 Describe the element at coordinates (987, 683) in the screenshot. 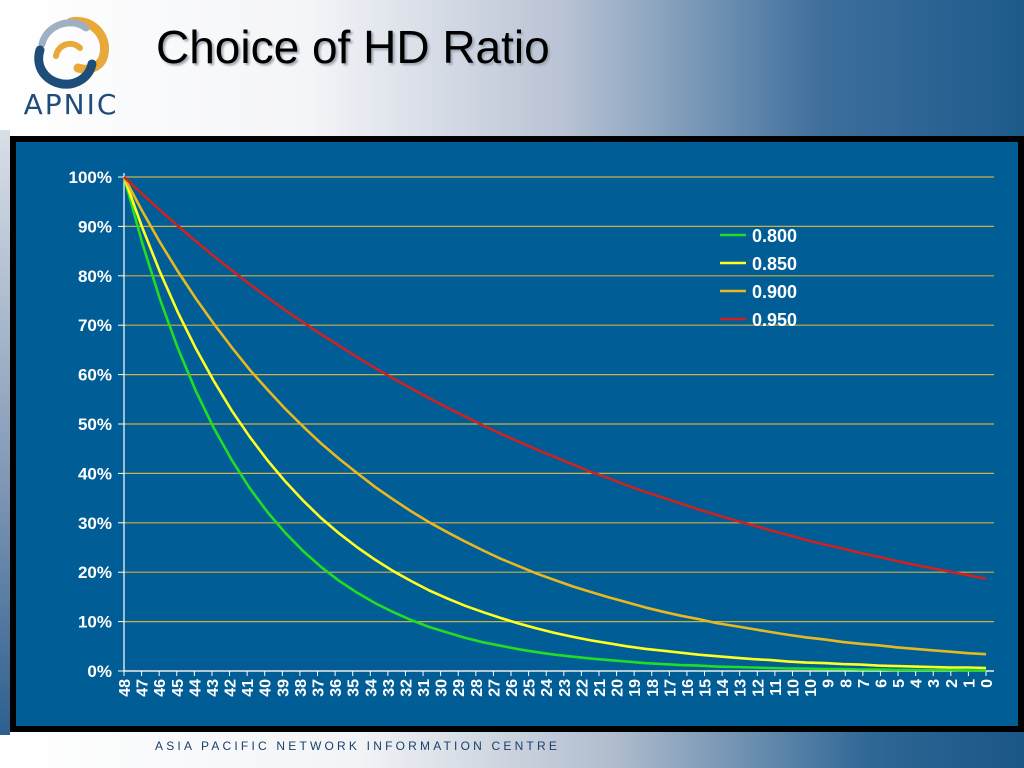

I see `x-tick-label-49: 0` at that location.